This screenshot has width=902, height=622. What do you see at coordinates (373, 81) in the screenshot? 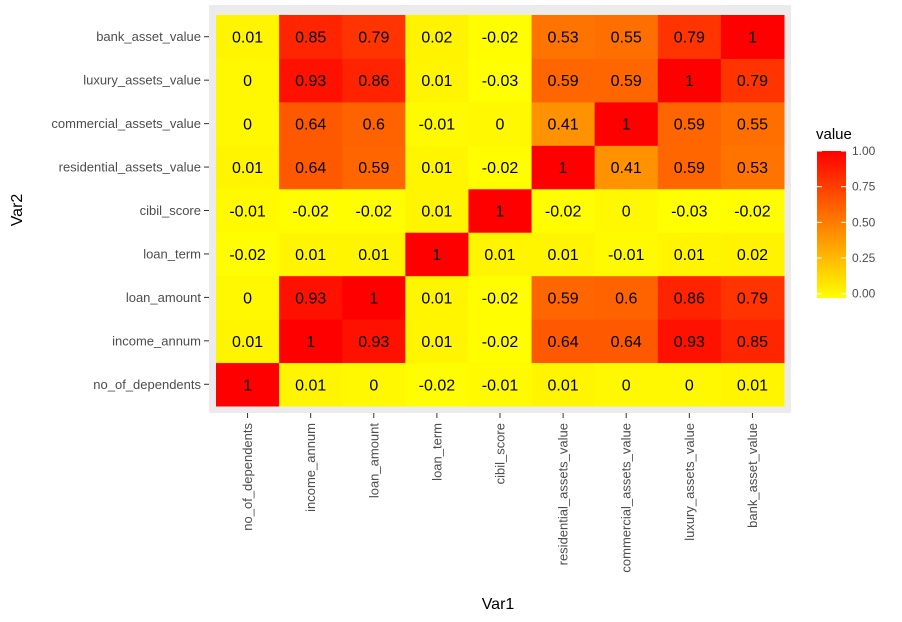
I see `cell-value-label: 0.86` at bounding box center [373, 81].